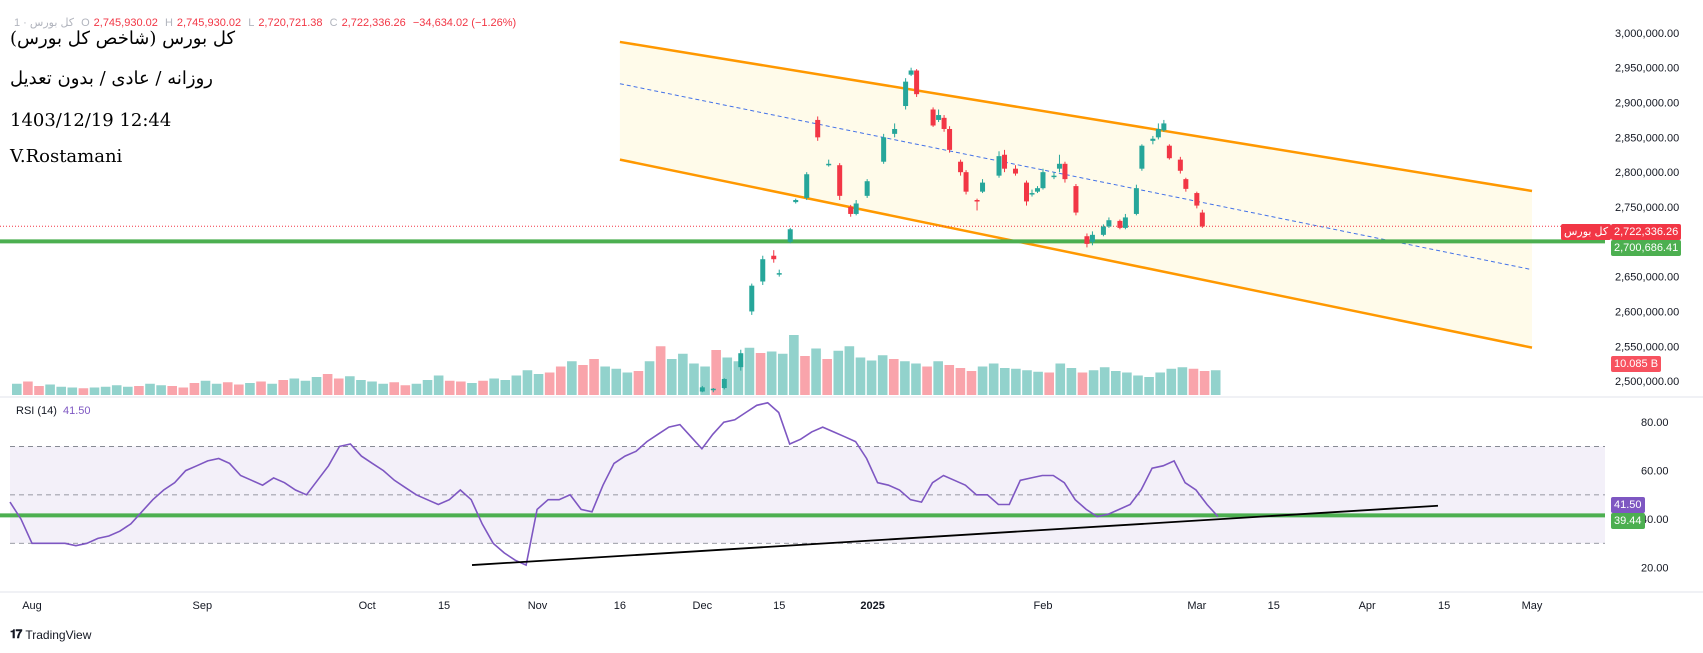 The width and height of the screenshot is (1703, 653). I want to click on chart-author: V.Rostamani, so click(66, 156).